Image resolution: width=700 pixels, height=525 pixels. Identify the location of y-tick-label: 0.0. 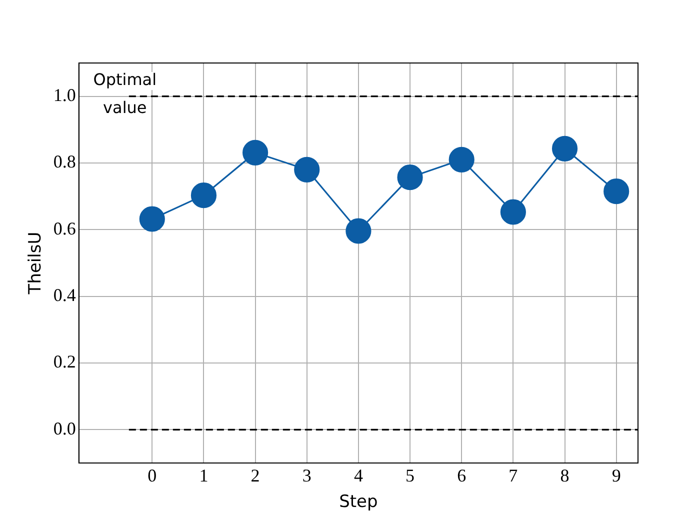
(64, 428).